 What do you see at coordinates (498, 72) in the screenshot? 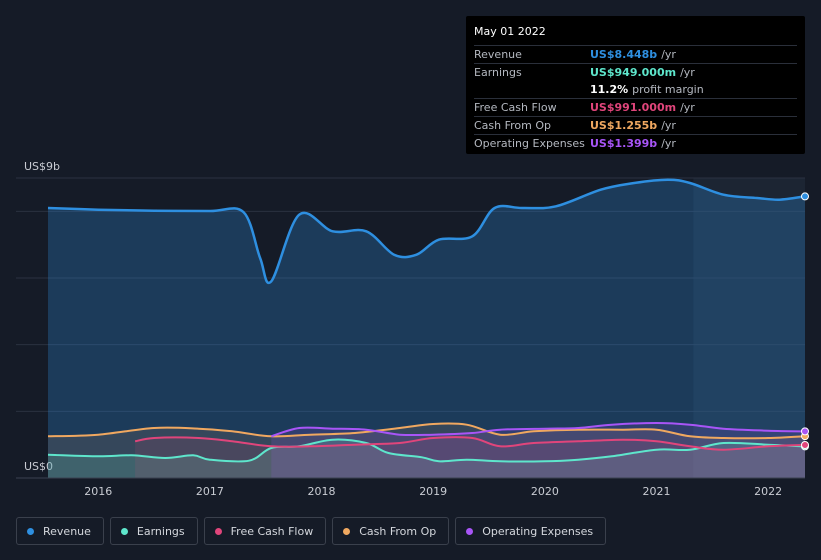
I see `tooltip-row-label: Earnings` at bounding box center [498, 72].